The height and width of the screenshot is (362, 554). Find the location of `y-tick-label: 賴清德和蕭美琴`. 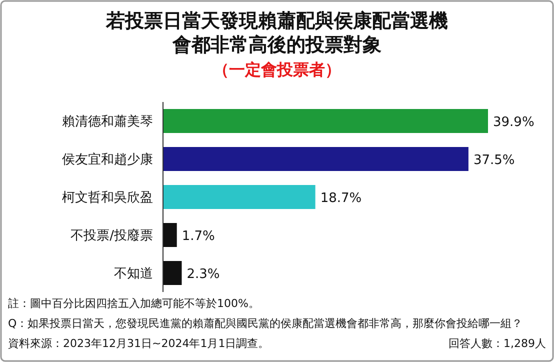

y-tick-label: 賴清德和蕭美琴 is located at coordinates (107, 122).